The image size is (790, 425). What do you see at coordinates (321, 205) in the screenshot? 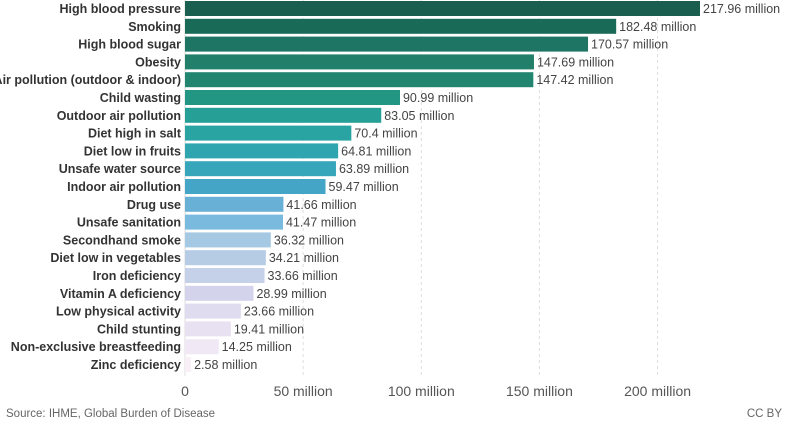
I see `value-label: 41.66 million` at bounding box center [321, 205].